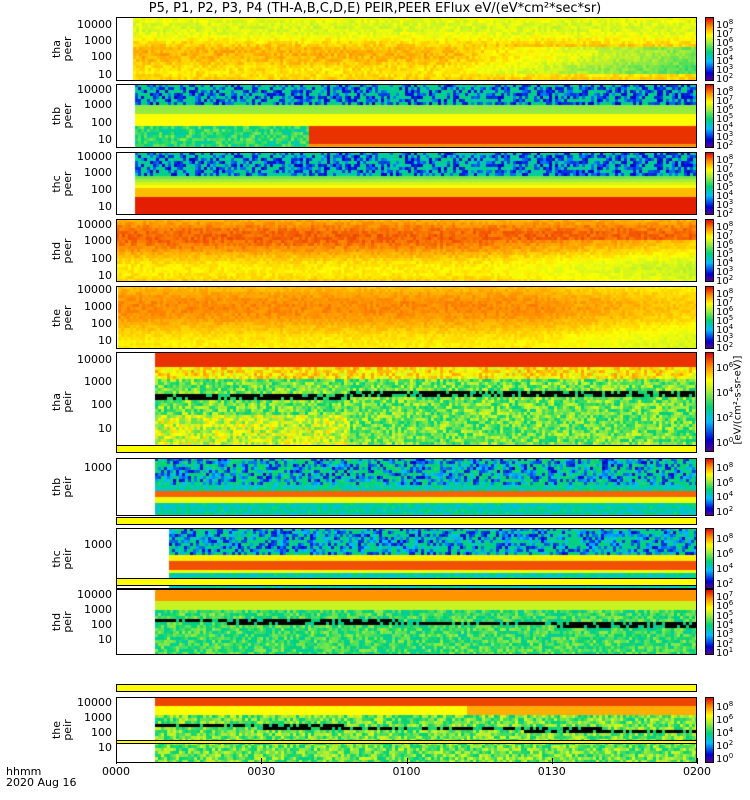 The width and height of the screenshot is (750, 800). What do you see at coordinates (24, 771) in the screenshot?
I see `time-axis-label-top: hhmm` at bounding box center [24, 771].